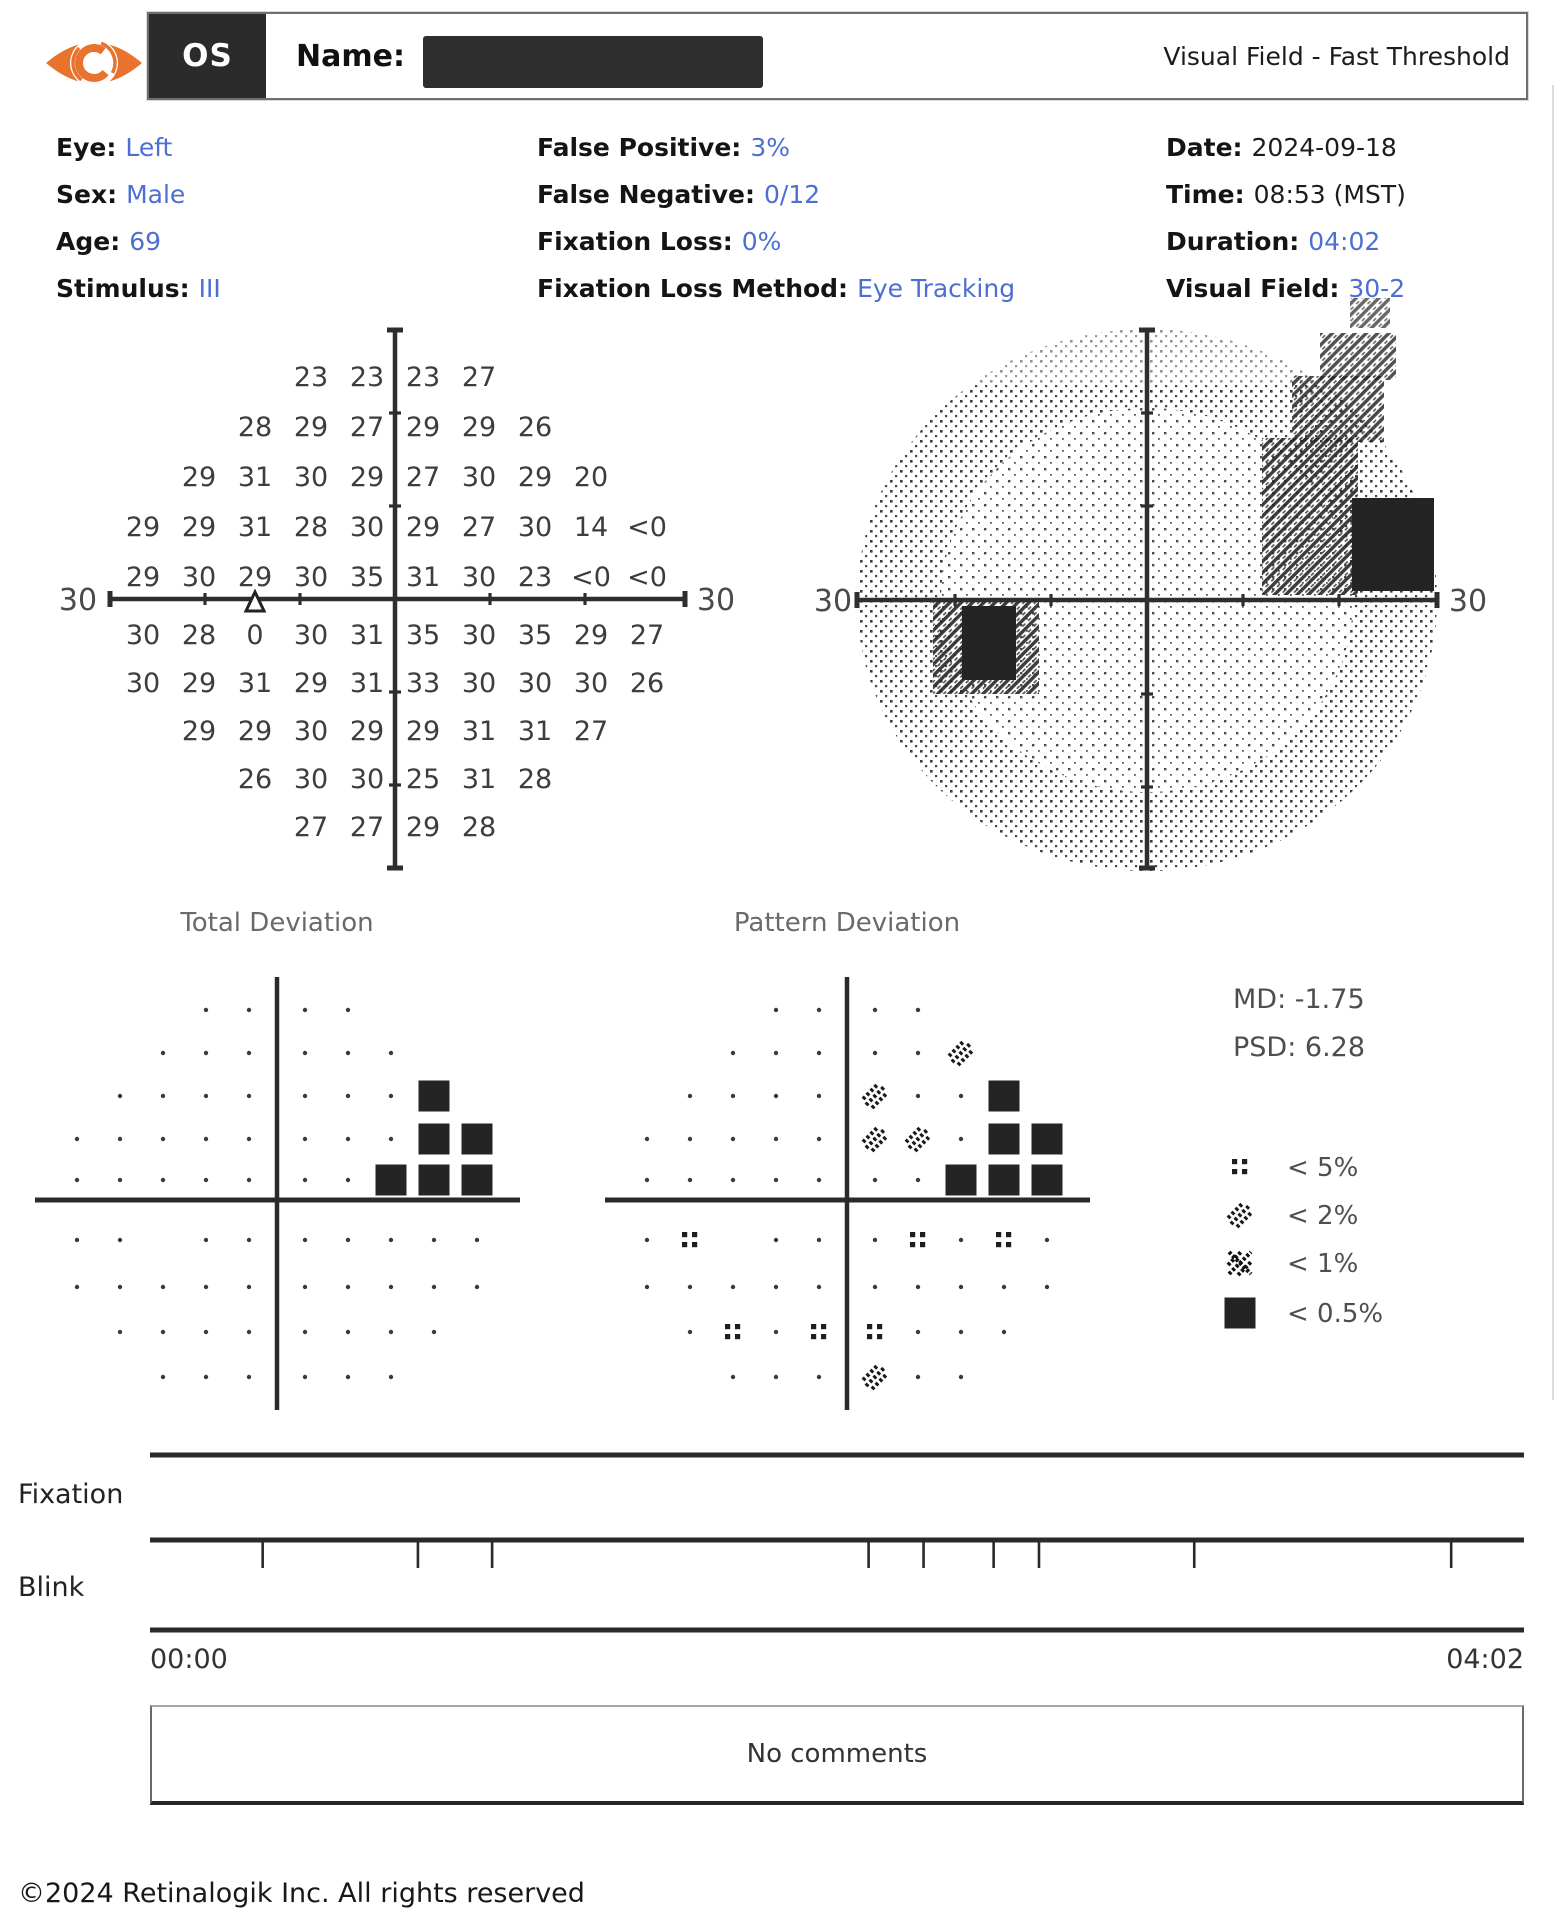 The height and width of the screenshot is (1920, 1567). What do you see at coordinates (423, 683) in the screenshot?
I see `threshold-value: 33` at bounding box center [423, 683].